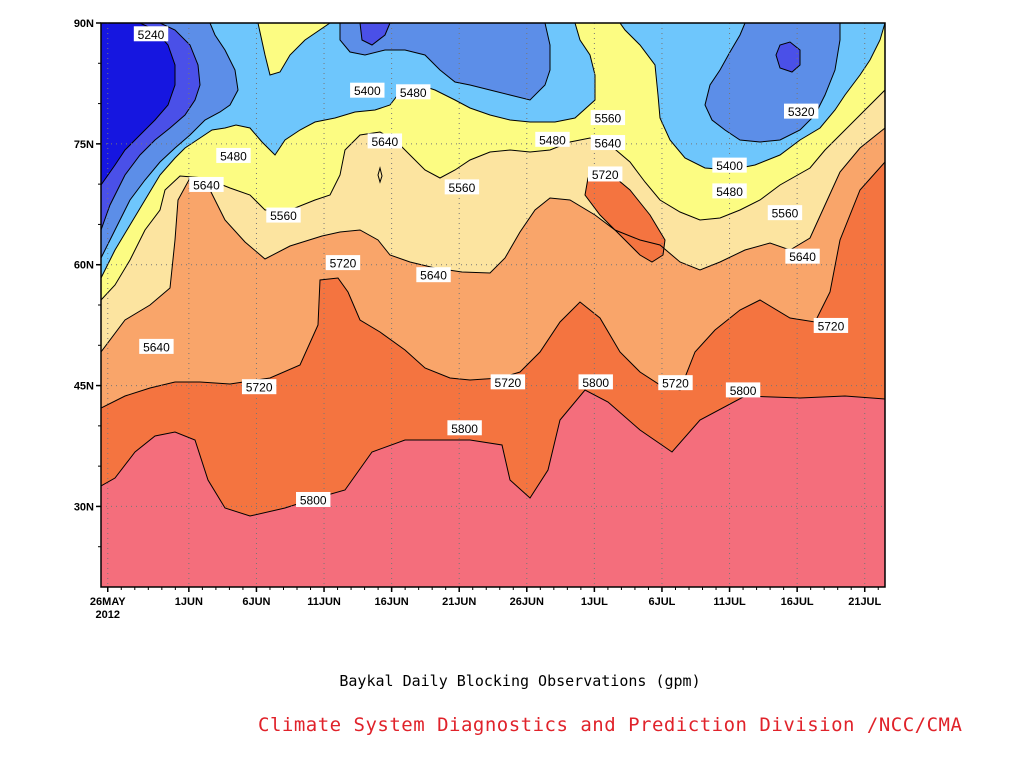 The width and height of the screenshot is (1024, 768). I want to click on contour-label: 5320, so click(801, 111).